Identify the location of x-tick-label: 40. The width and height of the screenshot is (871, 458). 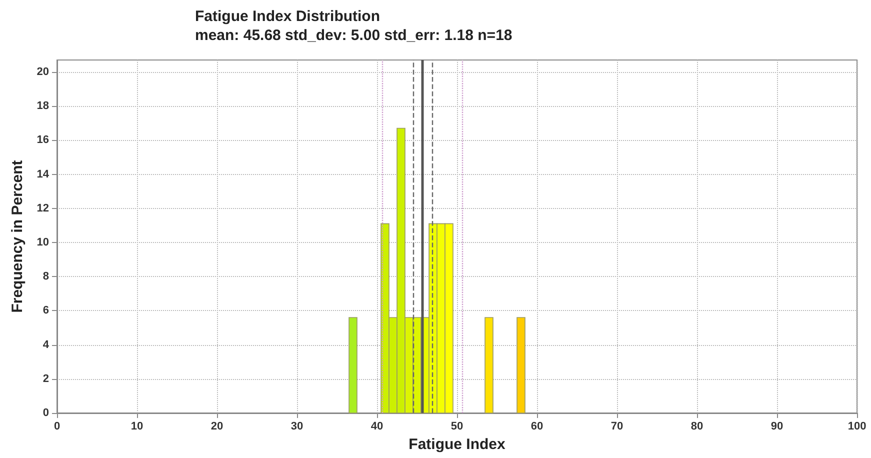
(377, 426).